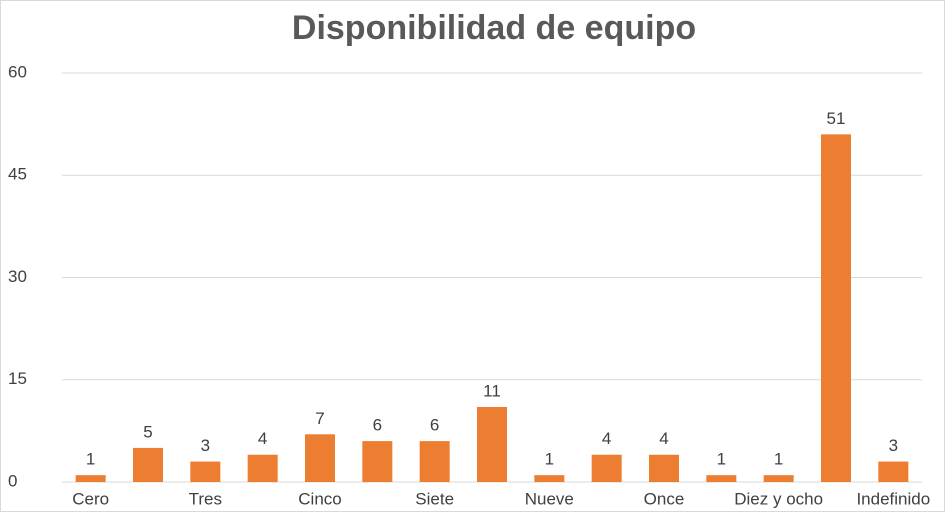  Describe the element at coordinates (319, 418) in the screenshot. I see `data-label: 7` at that location.